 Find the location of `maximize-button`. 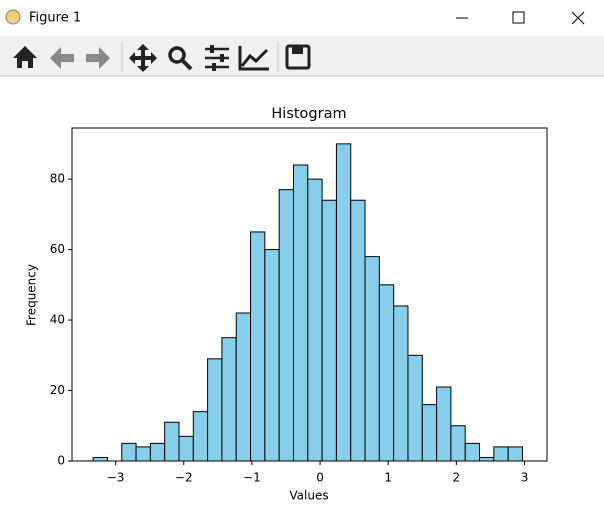

maximize-button is located at coordinates (518, 17).